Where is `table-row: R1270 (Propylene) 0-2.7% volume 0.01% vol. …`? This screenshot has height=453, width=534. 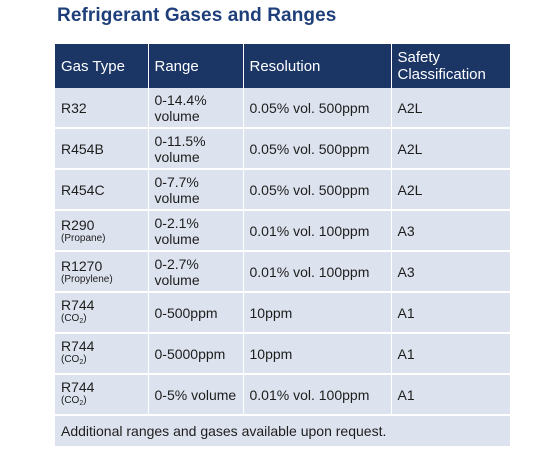 table-row: R1270 (Propylene) 0-2.7% volume 0.01% vol. … is located at coordinates (282, 272).